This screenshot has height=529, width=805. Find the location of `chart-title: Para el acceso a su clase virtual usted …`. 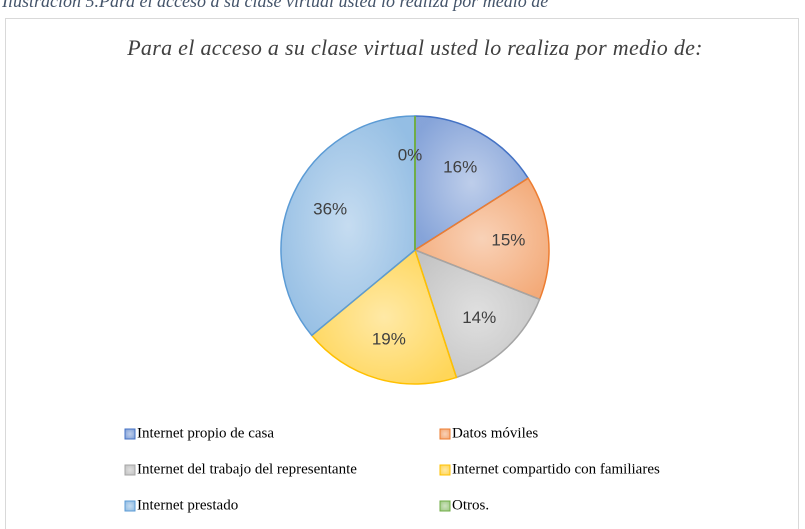

chart-title: Para el acceso a su clase virtual usted … is located at coordinates (415, 47).